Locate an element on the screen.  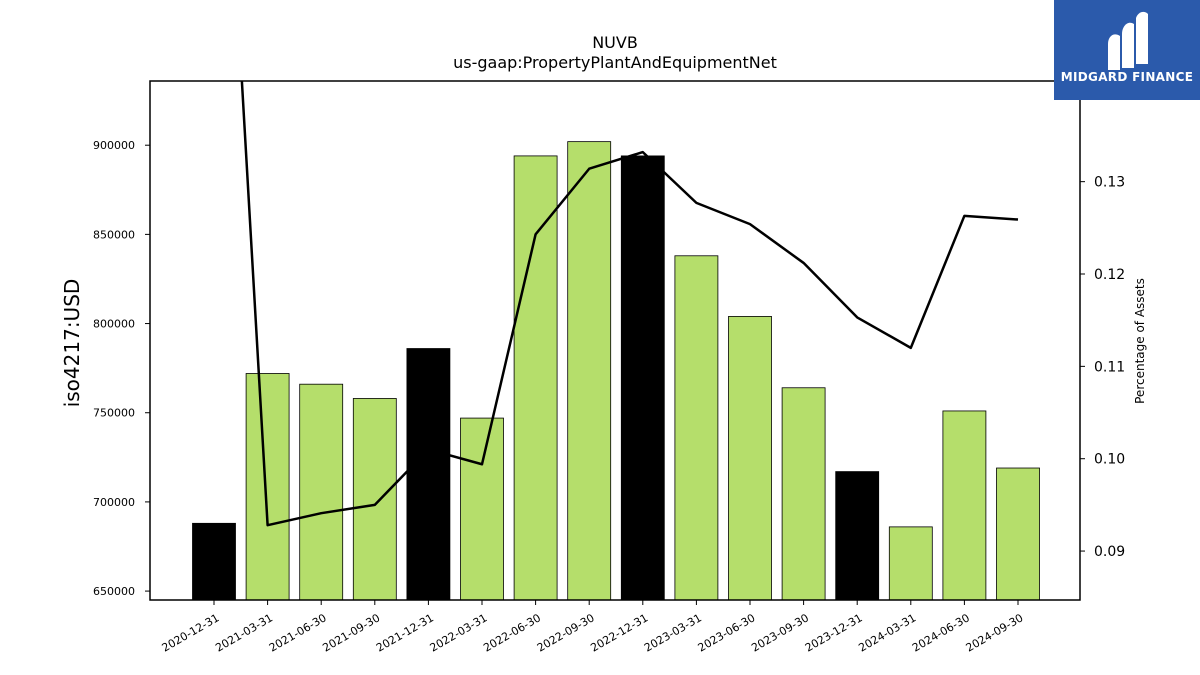
logo-text: MIDGARD FINANCE is located at coordinates (1127, 77).